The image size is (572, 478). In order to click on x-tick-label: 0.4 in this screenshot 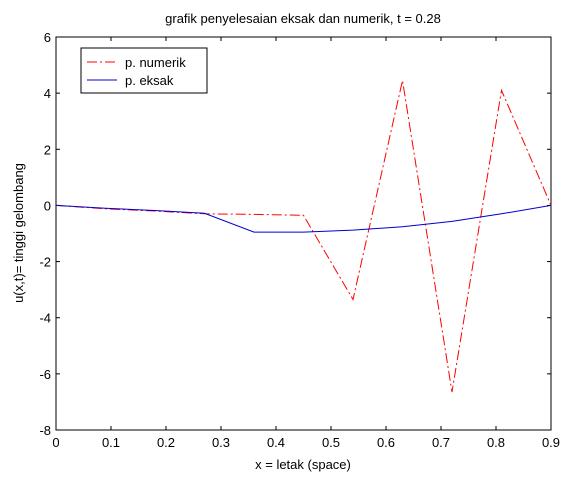, I will do `click(276, 442)`.